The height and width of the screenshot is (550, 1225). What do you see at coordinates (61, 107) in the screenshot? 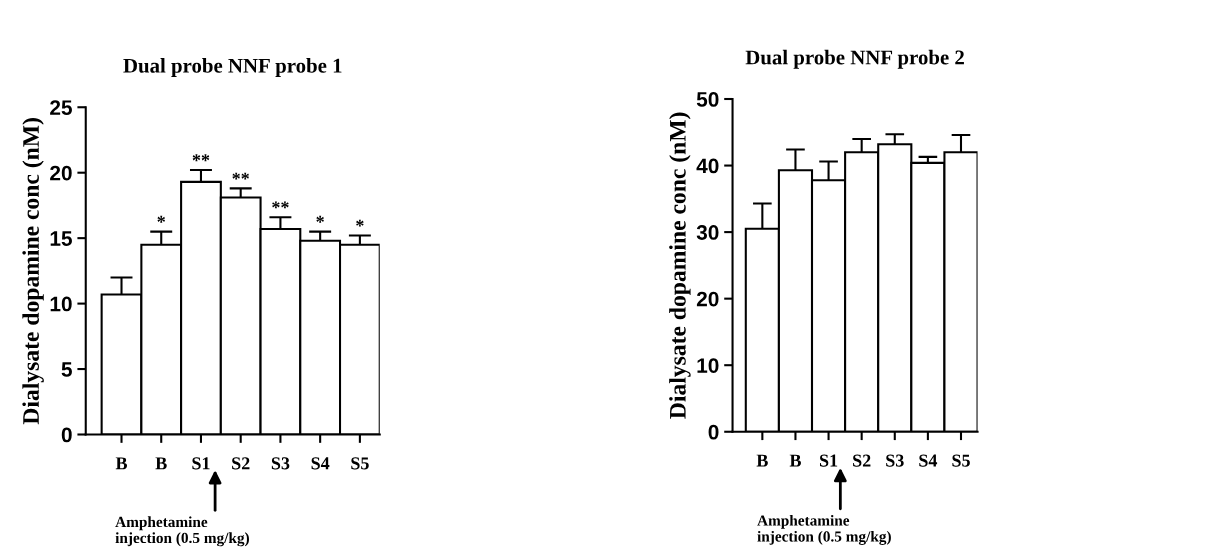
I see `y-tick-label: 25` at bounding box center [61, 107].